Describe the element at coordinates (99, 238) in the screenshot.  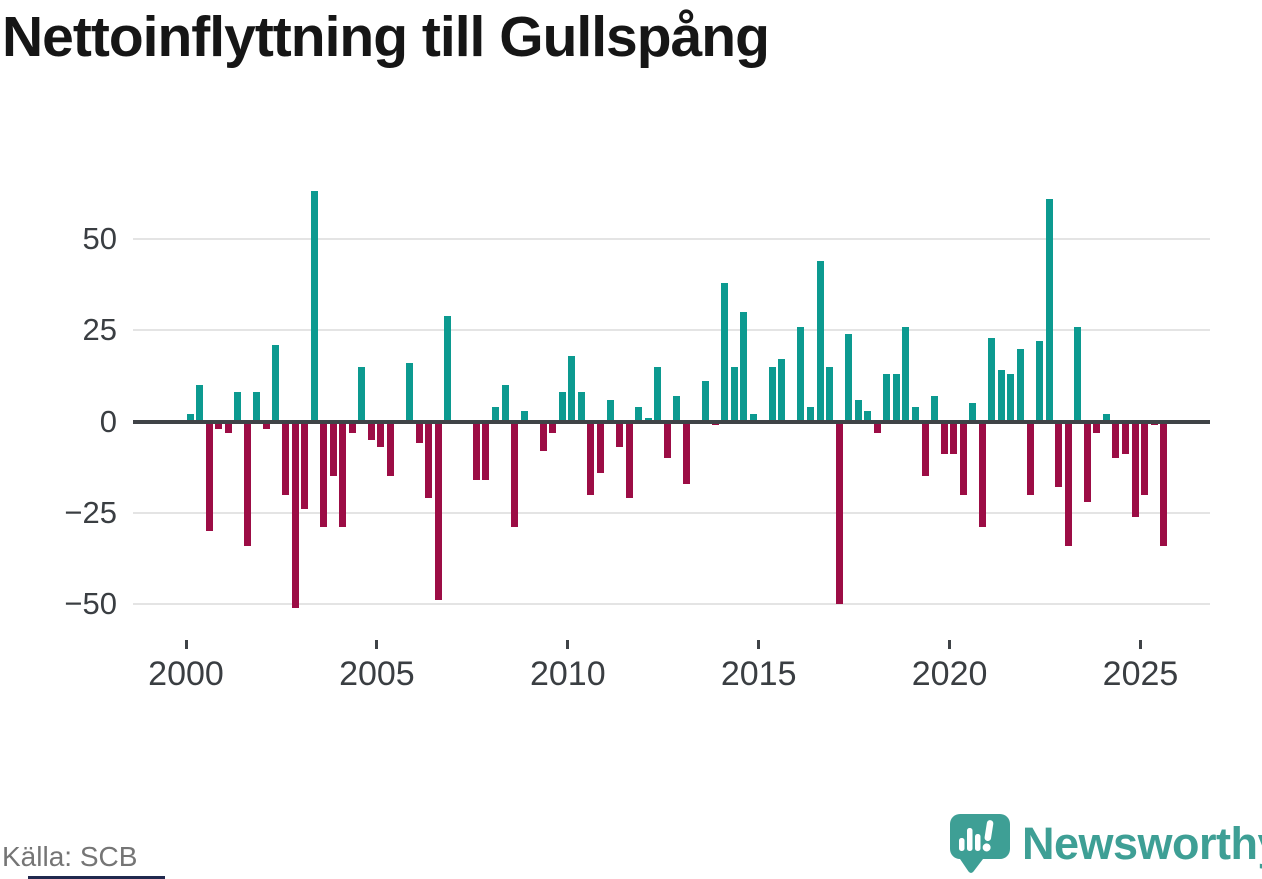
I see `y-axis-label-50: 50` at that location.